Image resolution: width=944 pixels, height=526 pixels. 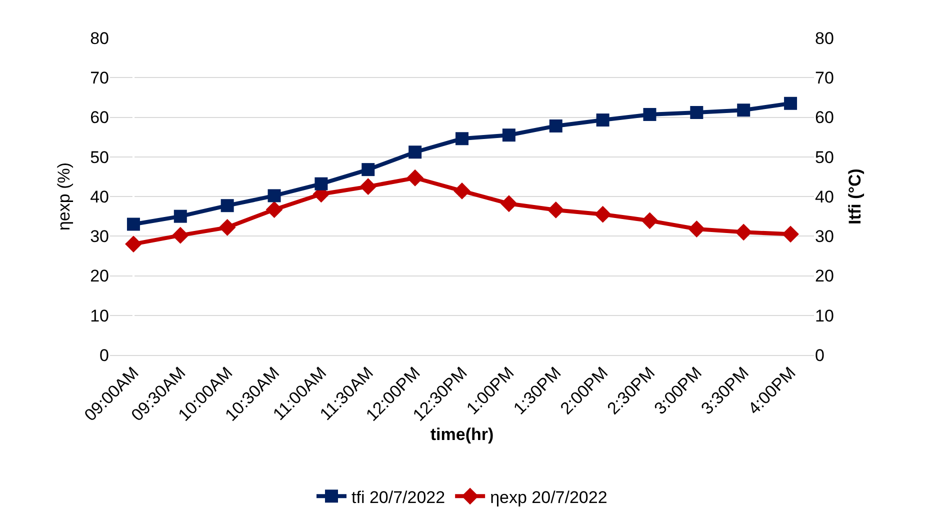 What do you see at coordinates (99, 316) in the screenshot?
I see `y-tick-label: 10` at bounding box center [99, 316].